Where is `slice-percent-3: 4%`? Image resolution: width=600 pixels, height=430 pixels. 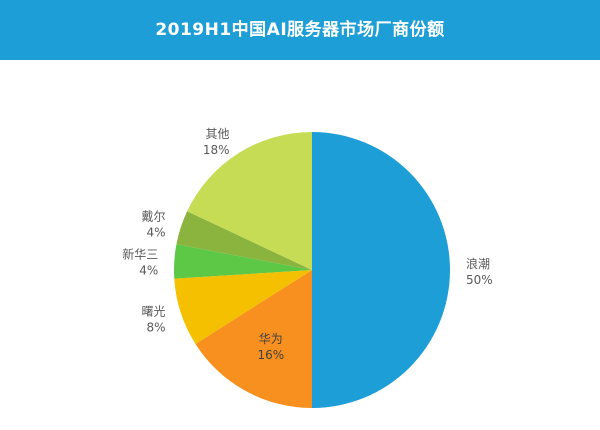 slice-percent-3: 4% is located at coordinates (148, 270).